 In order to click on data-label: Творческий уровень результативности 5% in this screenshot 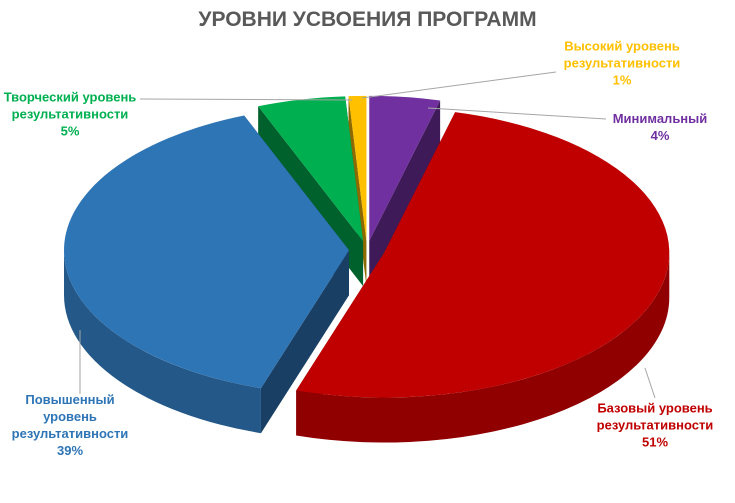, I will do `click(71, 114)`.